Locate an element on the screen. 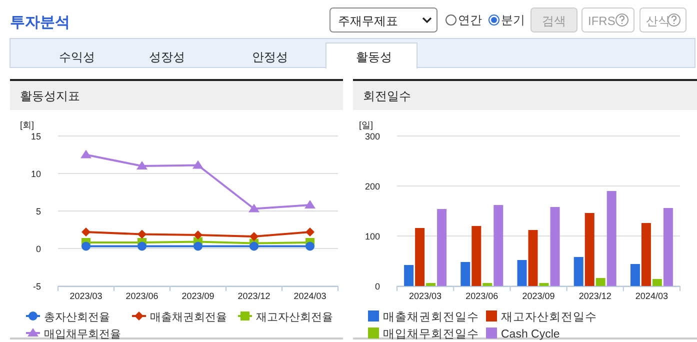 This screenshot has width=697, height=342. legend-label: 매출채권회전일수 is located at coordinates (431, 317).